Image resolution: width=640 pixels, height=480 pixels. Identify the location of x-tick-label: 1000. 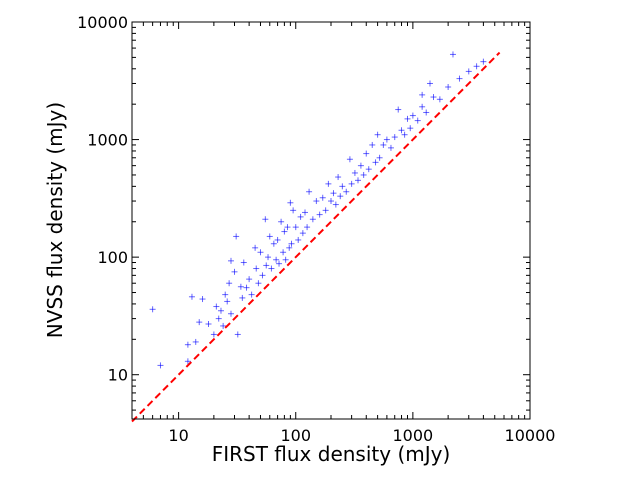
(413, 435).